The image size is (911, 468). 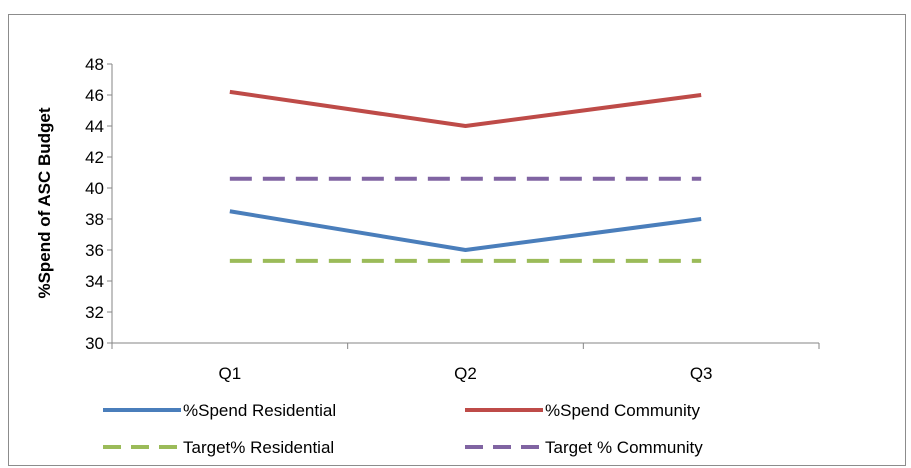 I want to click on legend-label-4: Target % Community, so click(x=624, y=447).